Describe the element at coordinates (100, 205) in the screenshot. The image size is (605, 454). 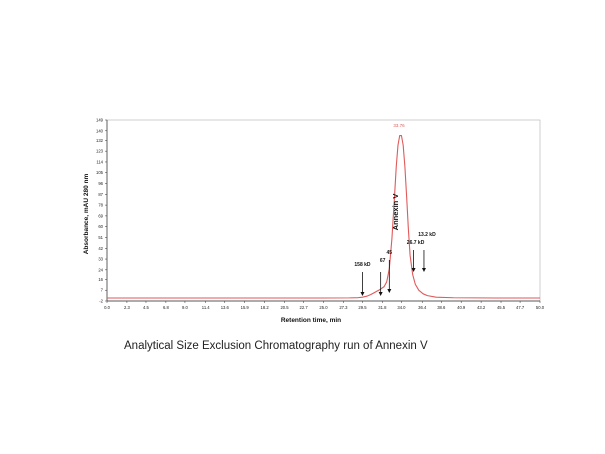
I see `y-tick-label: 78` at that location.